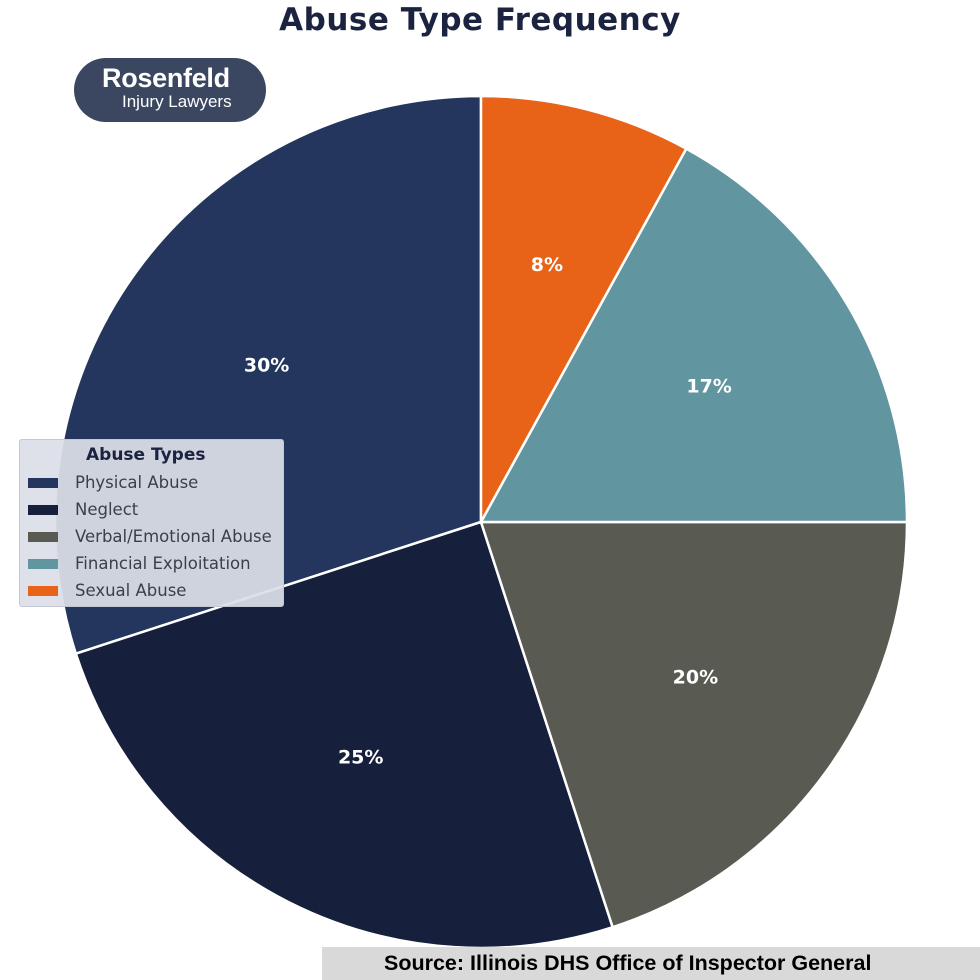  Describe the element at coordinates (177, 101) in the screenshot. I see `logo-subtitle: Injury Lawyers` at that location.